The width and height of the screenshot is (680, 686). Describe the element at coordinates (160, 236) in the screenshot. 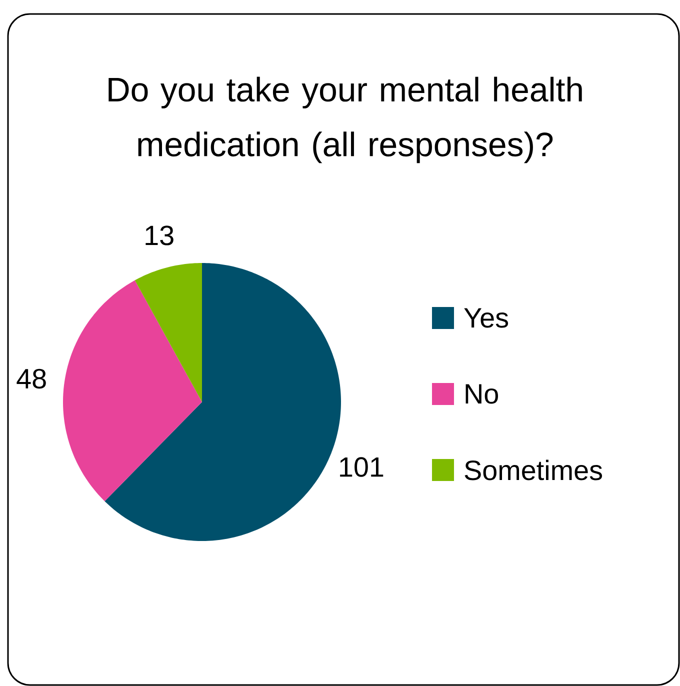

I see `data-label: 13` at that location.